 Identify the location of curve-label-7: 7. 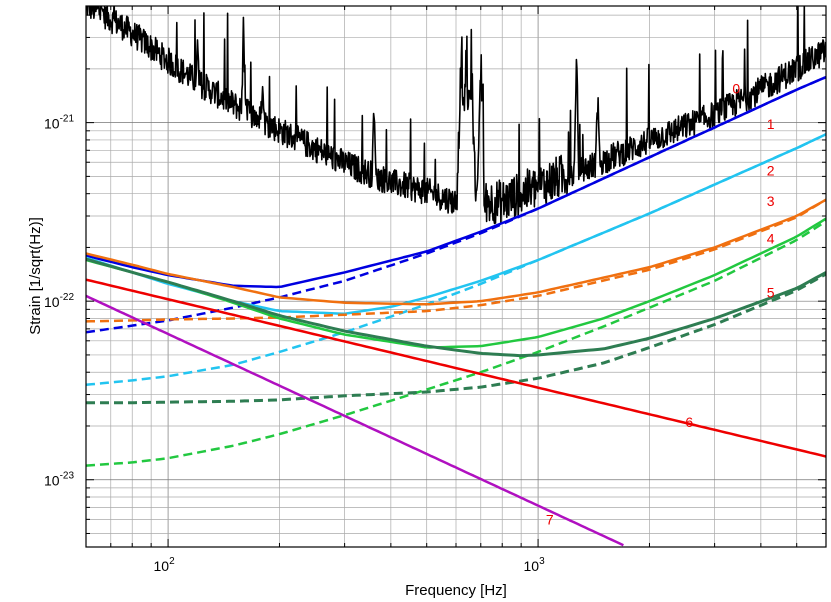
(550, 519).